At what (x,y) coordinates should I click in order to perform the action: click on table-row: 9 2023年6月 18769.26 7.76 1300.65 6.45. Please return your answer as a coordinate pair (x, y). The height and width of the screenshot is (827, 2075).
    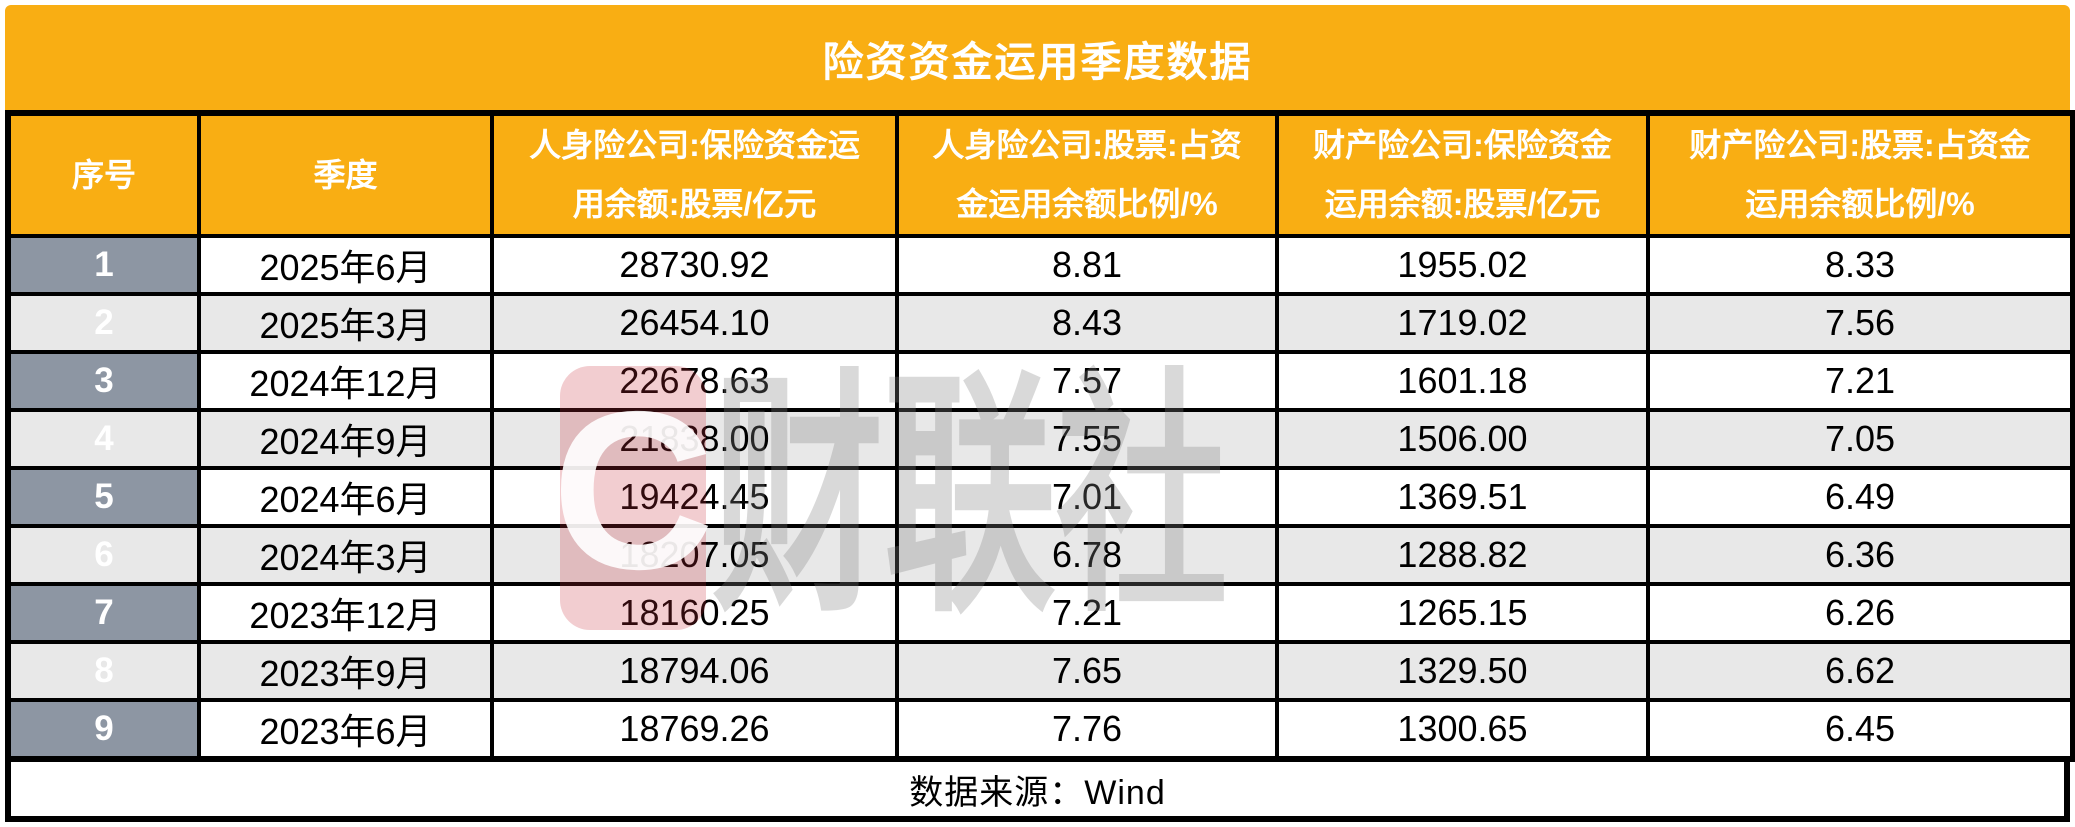
    Looking at the image, I should click on (1040, 730).